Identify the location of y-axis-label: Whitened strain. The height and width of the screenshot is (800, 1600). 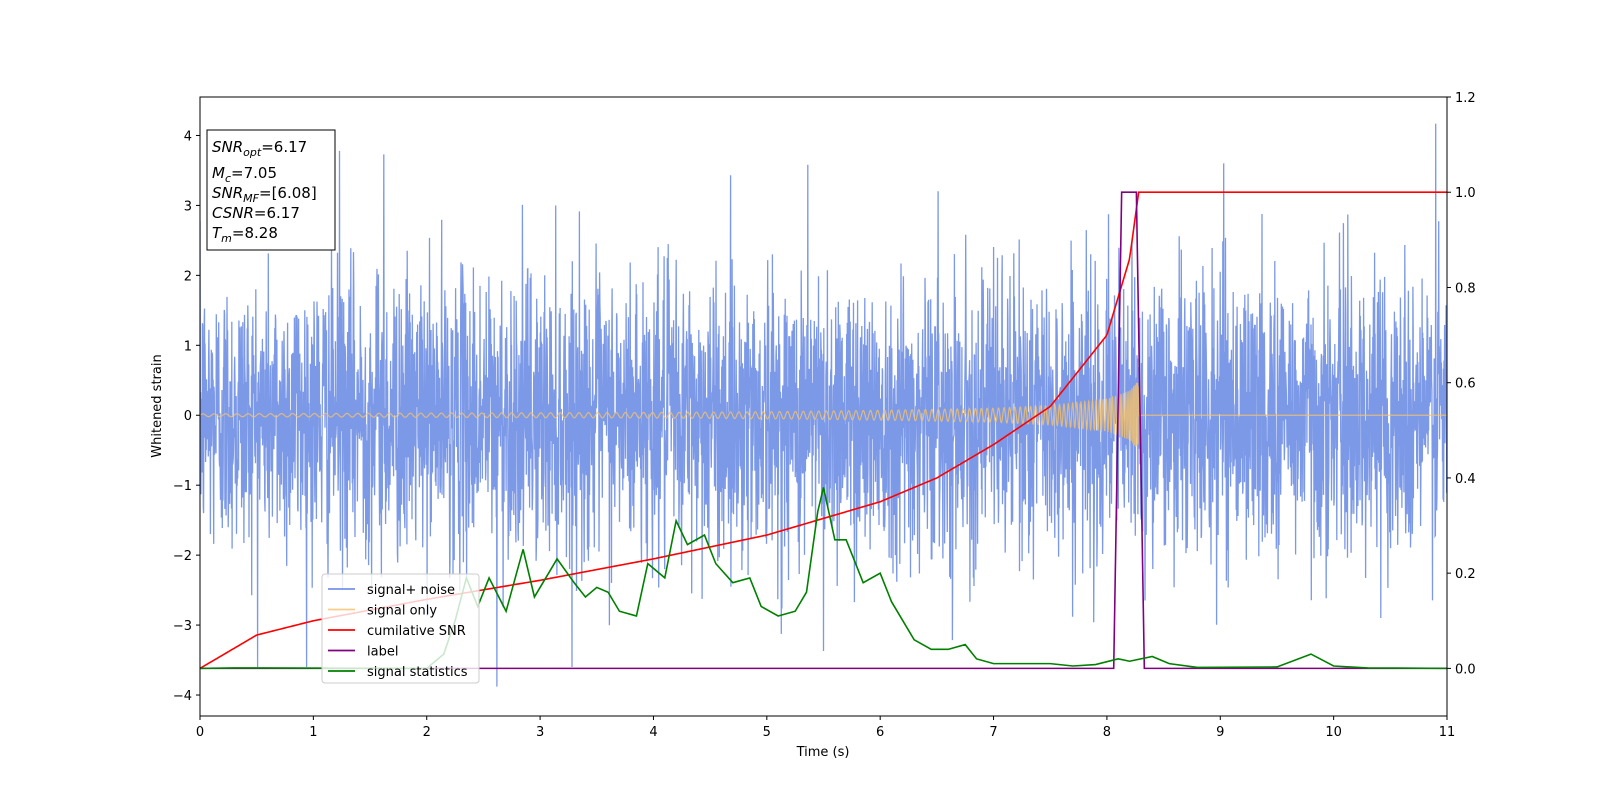
(157, 405).